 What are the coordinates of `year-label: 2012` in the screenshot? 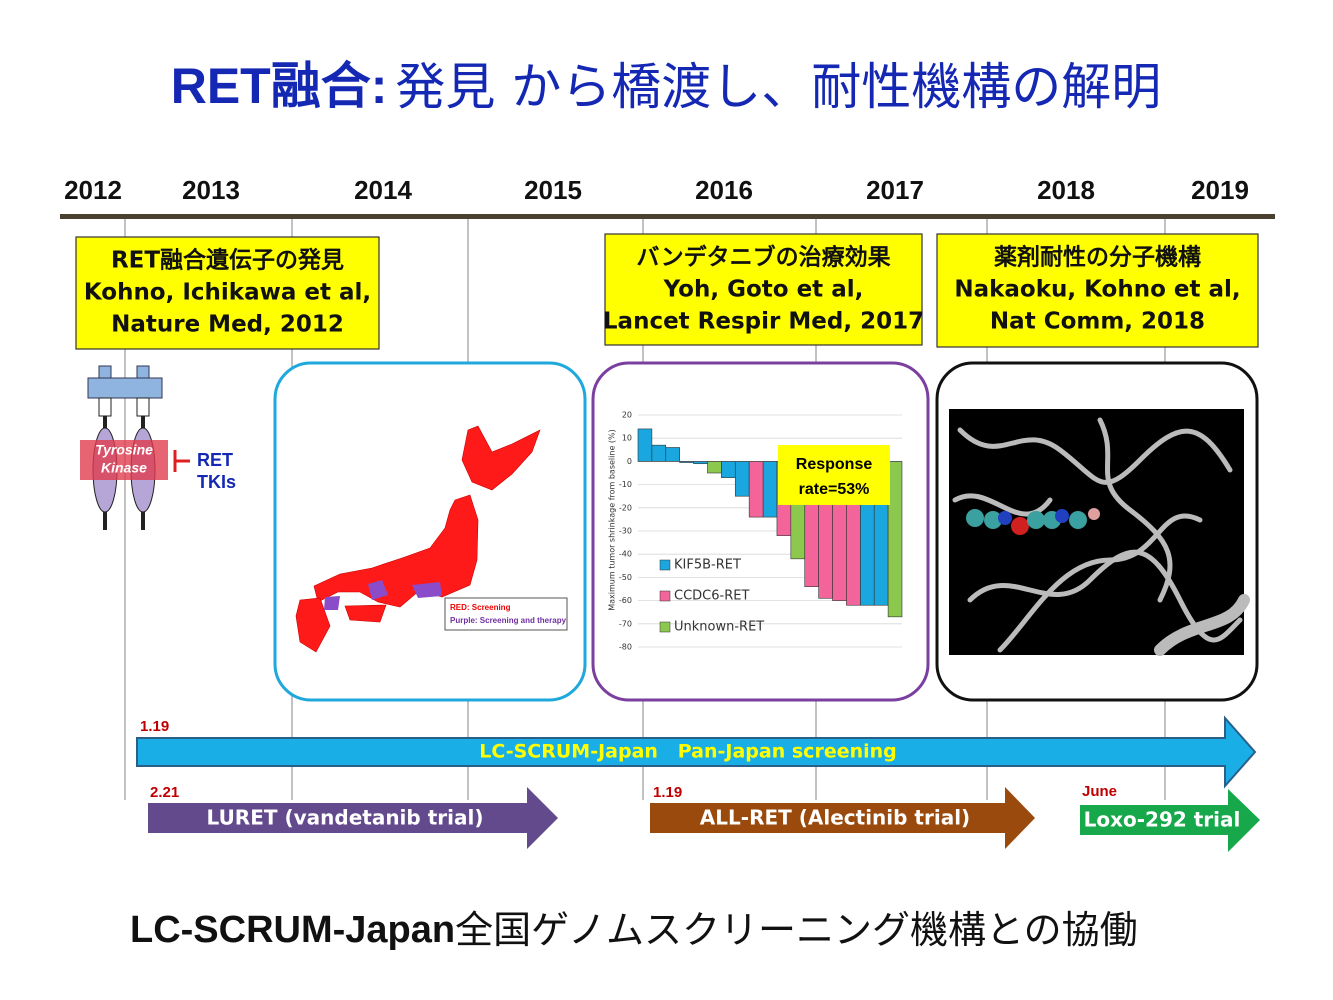 It's located at (93, 190).